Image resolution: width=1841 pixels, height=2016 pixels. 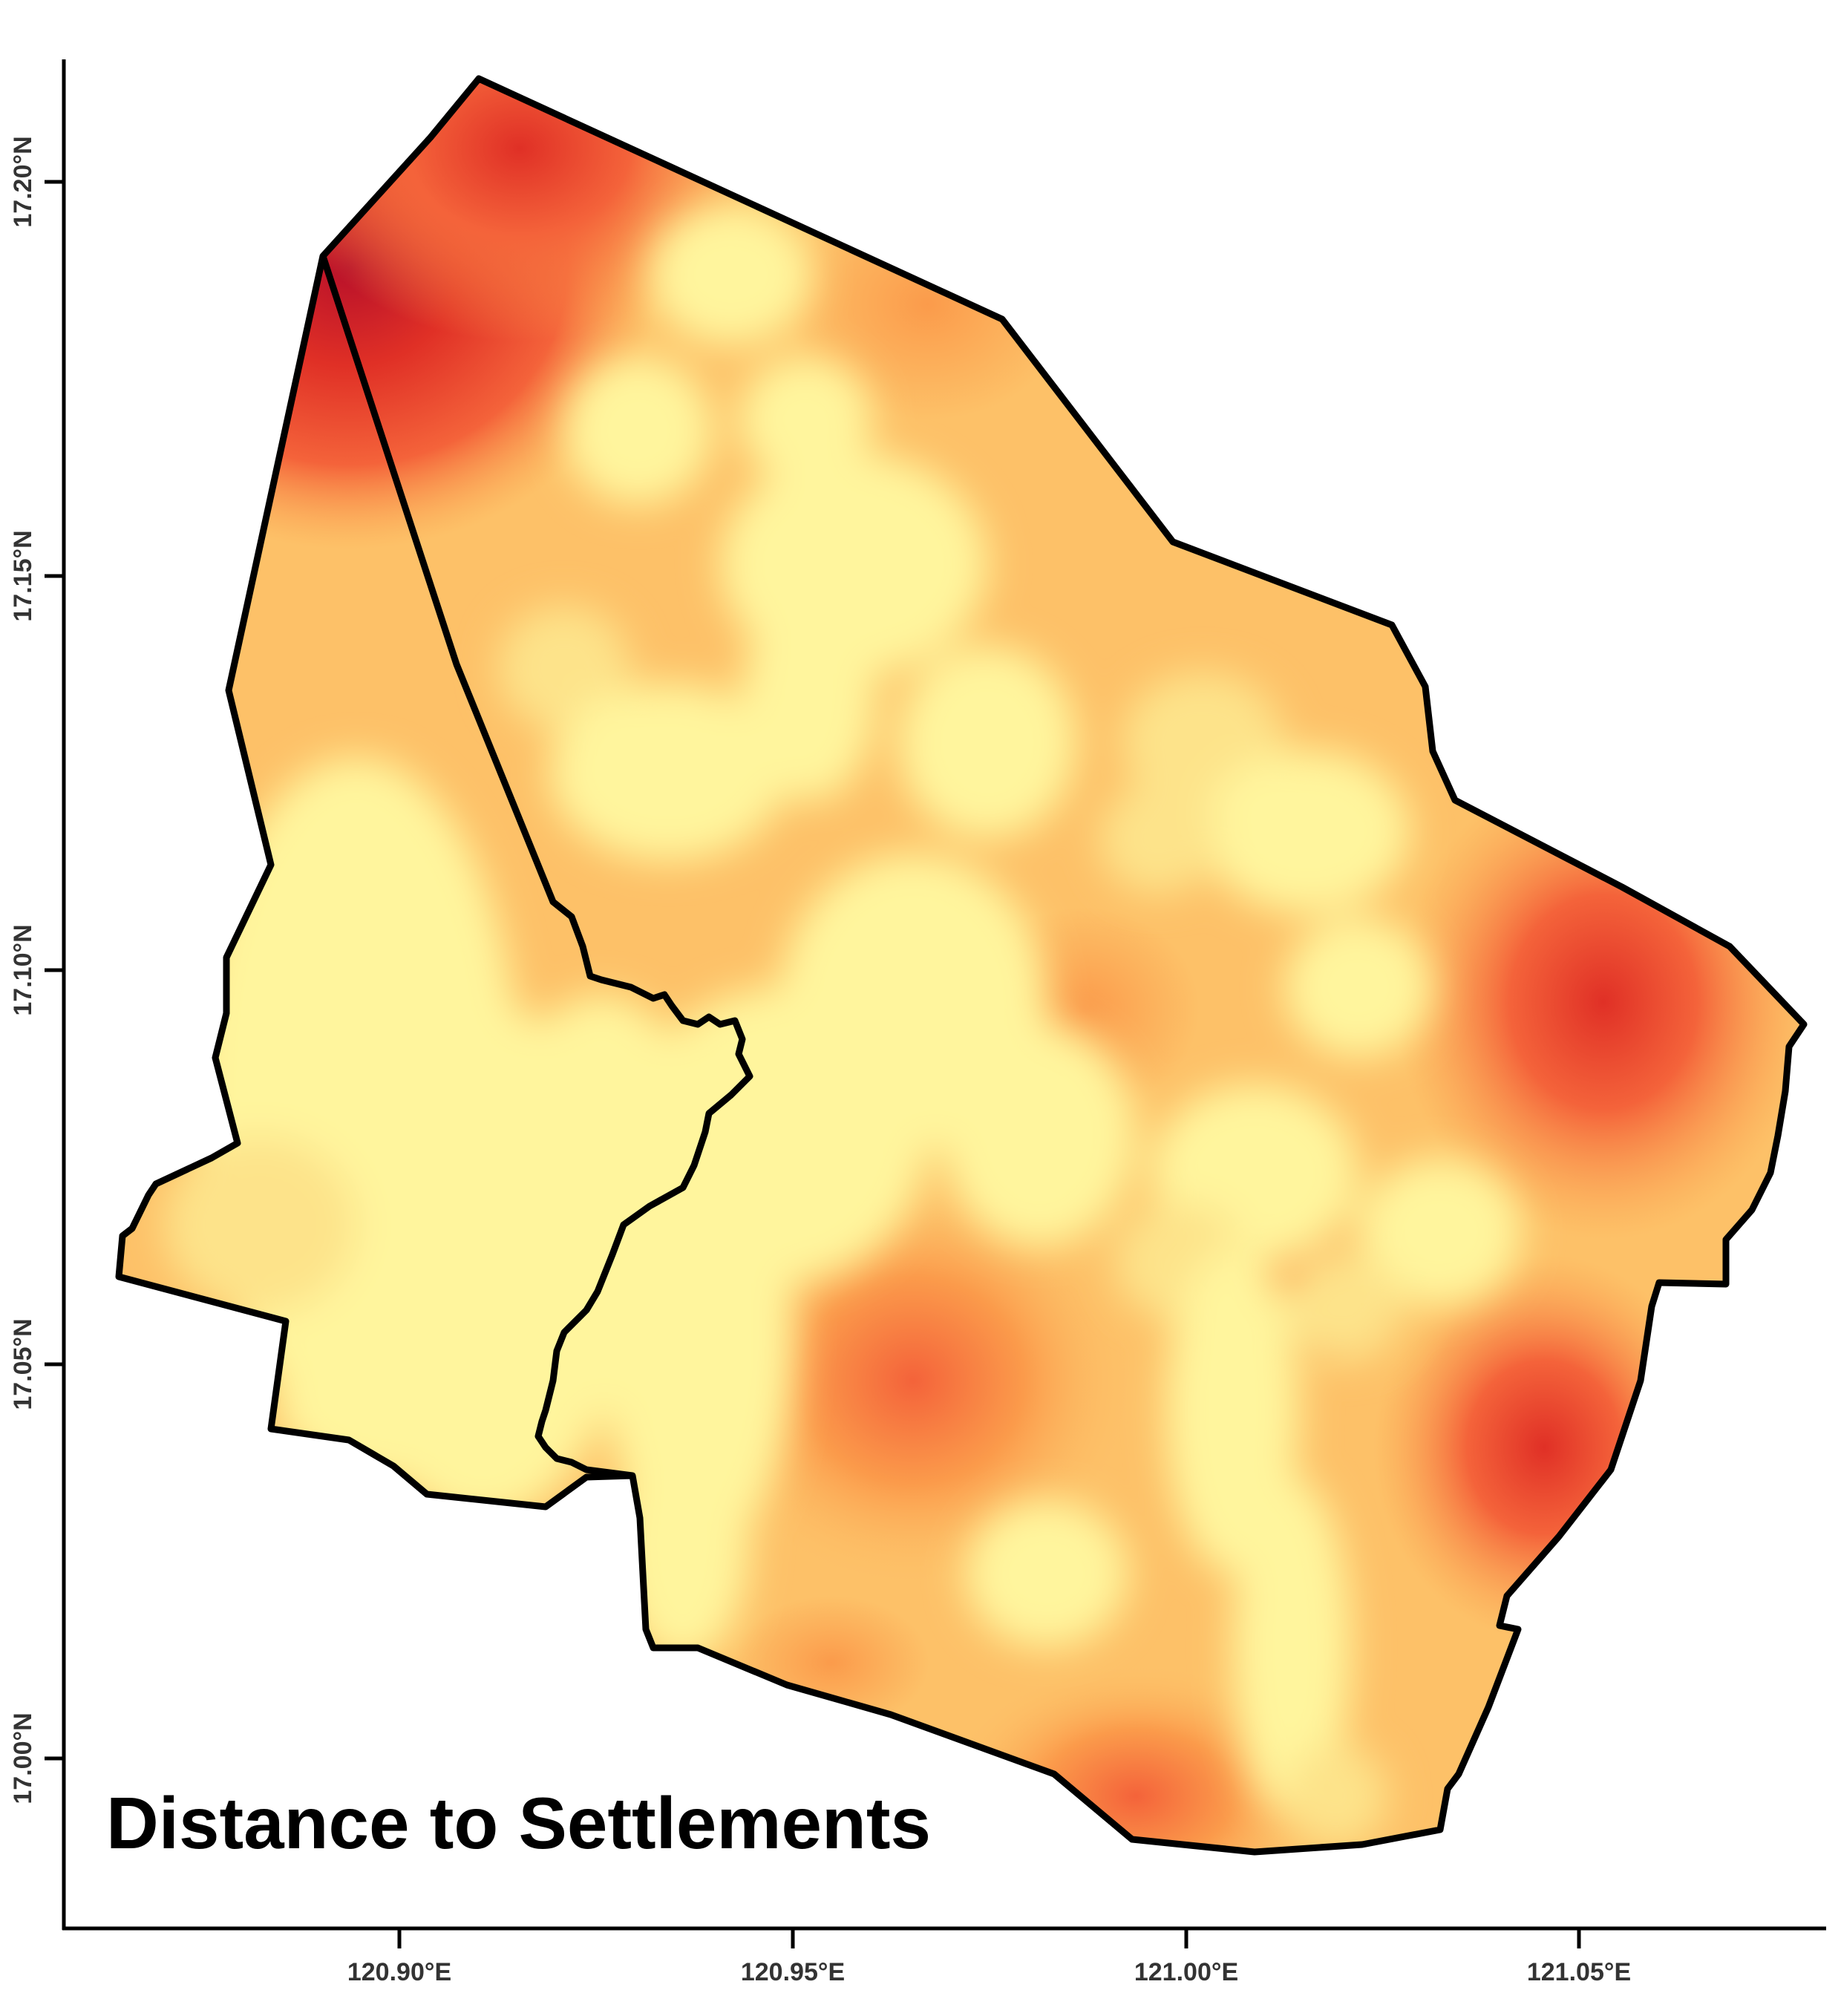 What do you see at coordinates (1186, 1972) in the screenshot?
I see `x-tick-label: 121.00°E` at bounding box center [1186, 1972].